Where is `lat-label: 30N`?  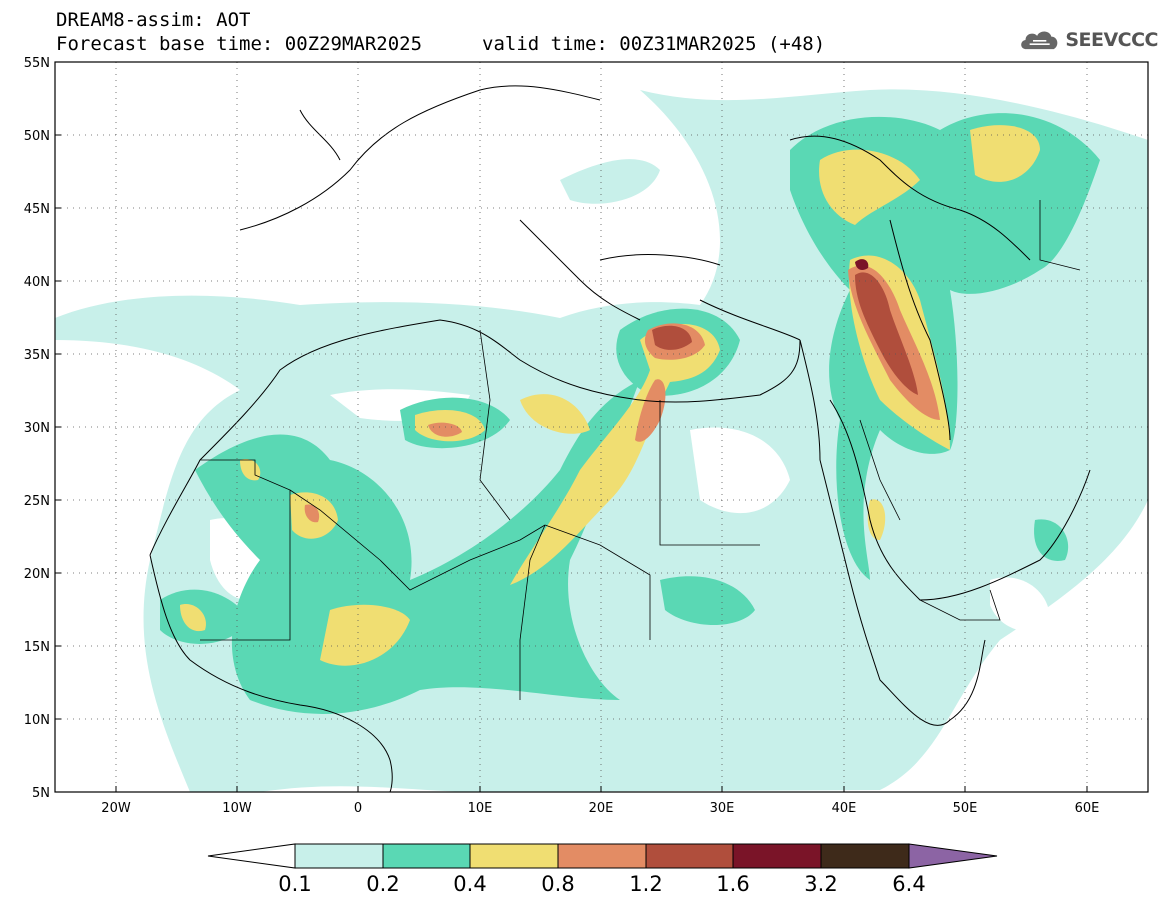
lat-label: 30N is located at coordinates (37, 428).